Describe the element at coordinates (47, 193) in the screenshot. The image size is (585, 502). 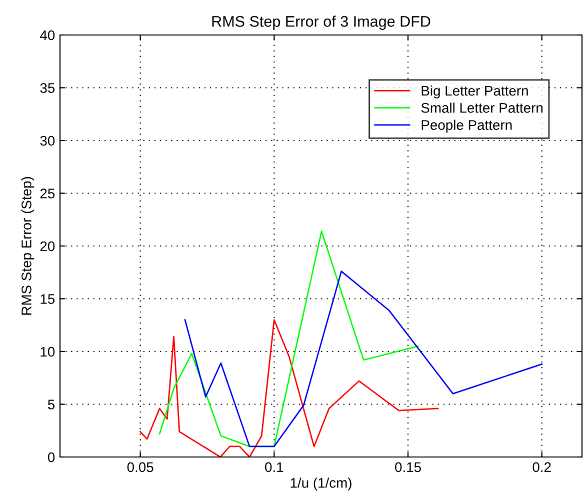
I see `y-tick-label: 25` at that location.